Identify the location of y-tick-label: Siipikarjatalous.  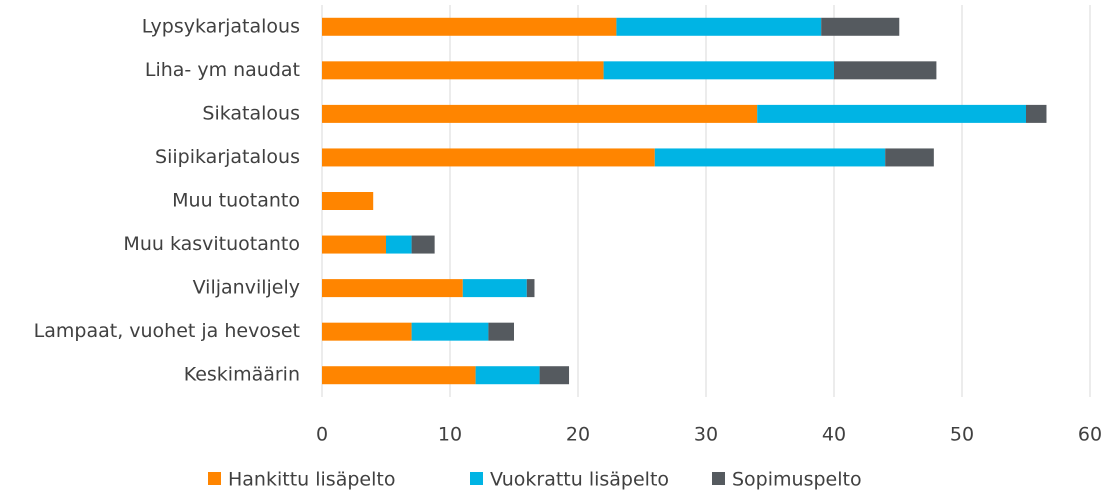
(227, 157).